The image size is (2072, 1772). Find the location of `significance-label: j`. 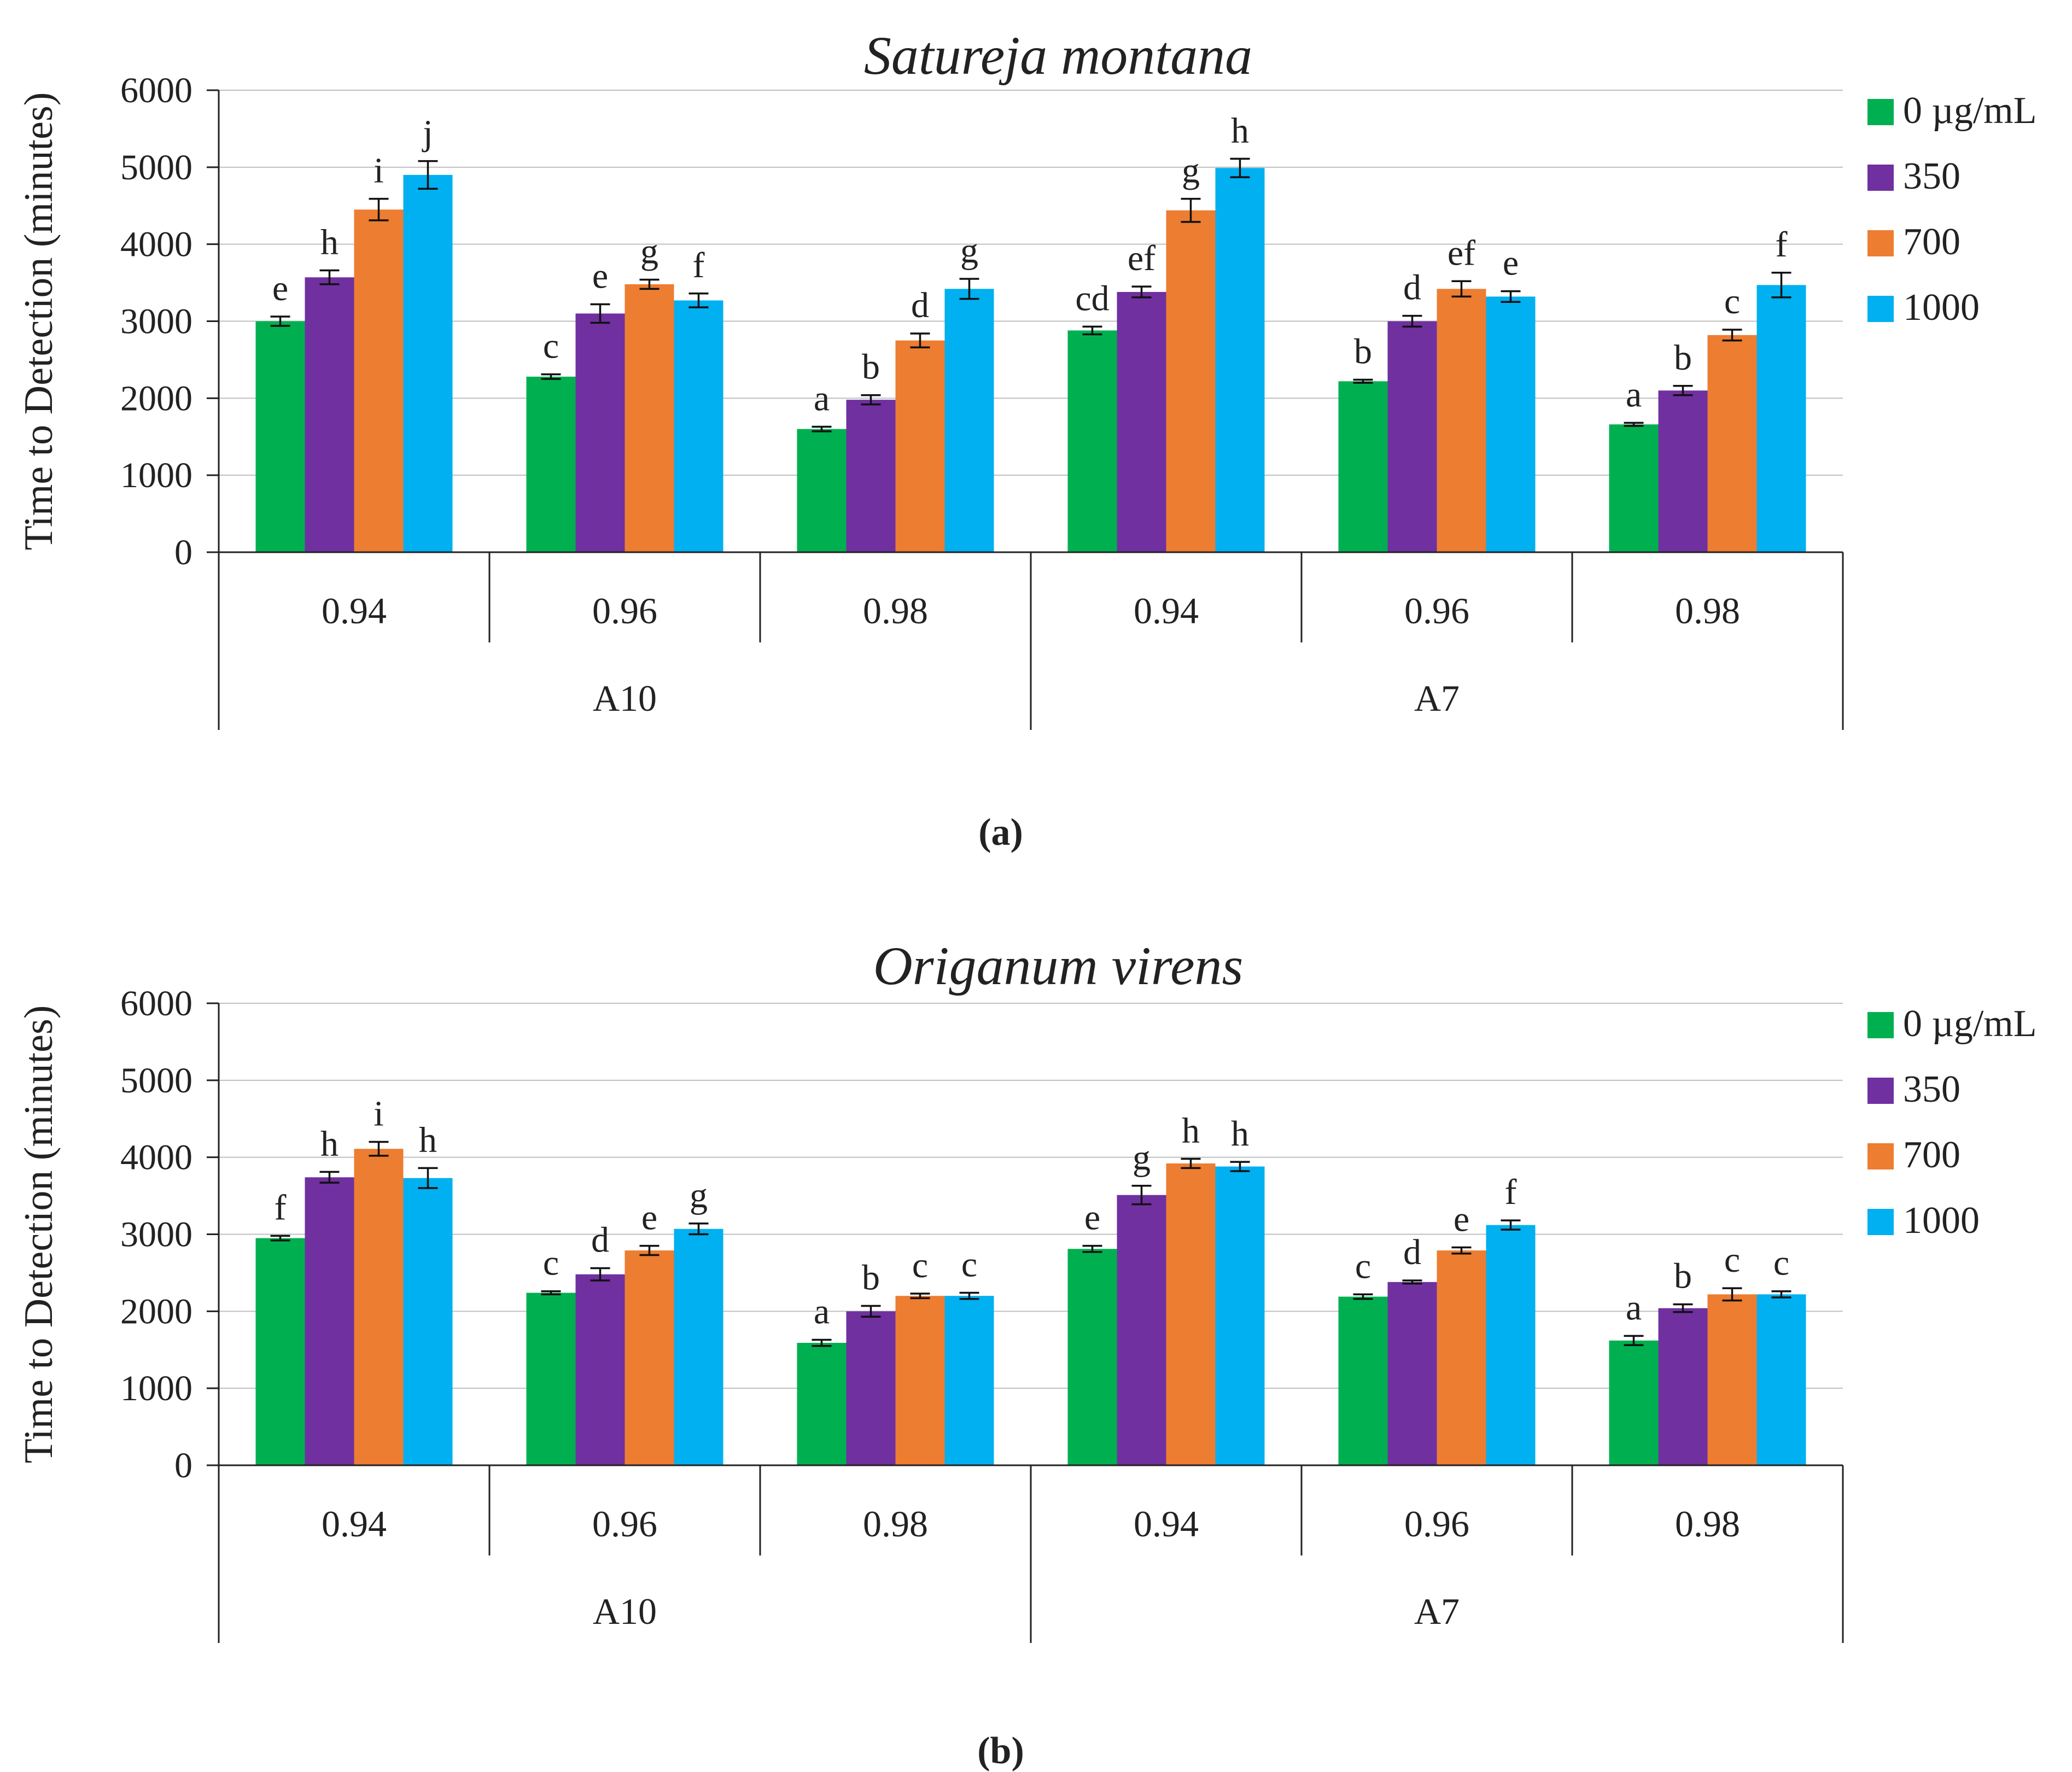

significance-label: j is located at coordinates (428, 133).